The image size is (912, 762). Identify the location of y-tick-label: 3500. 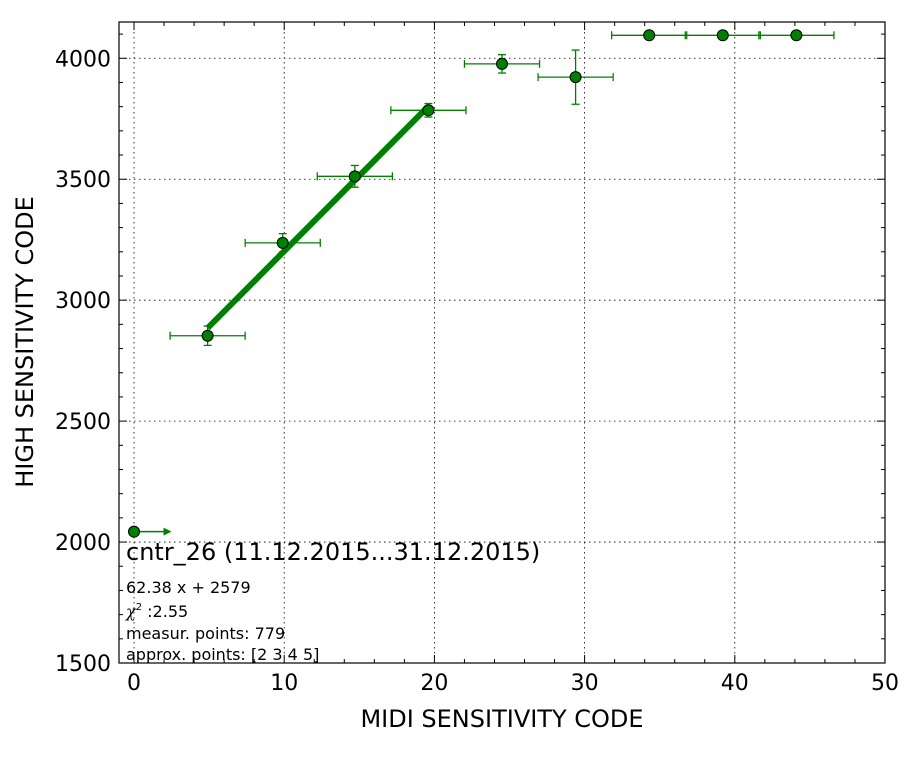
(83, 180).